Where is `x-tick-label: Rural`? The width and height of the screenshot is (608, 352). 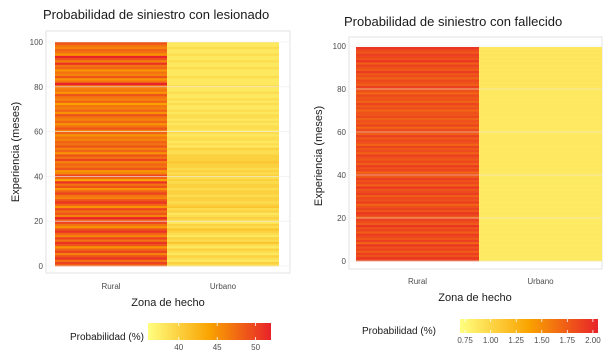 x-tick-label: Rural is located at coordinates (110, 286).